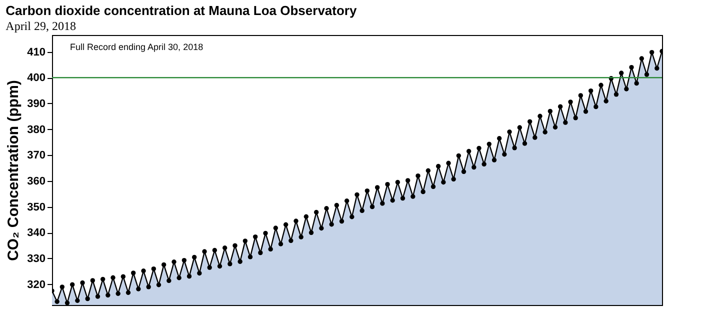 Image resolution: width=702 pixels, height=336 pixels. I want to click on y-tick-label: 410, so click(36, 52).